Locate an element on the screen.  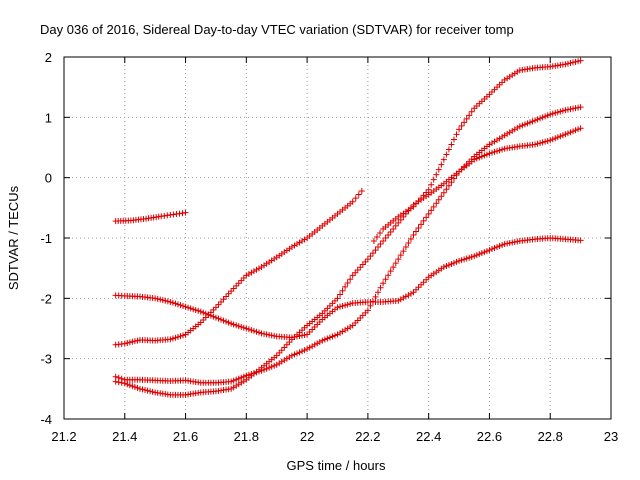
y-tick-label: -2 is located at coordinates (46, 298).